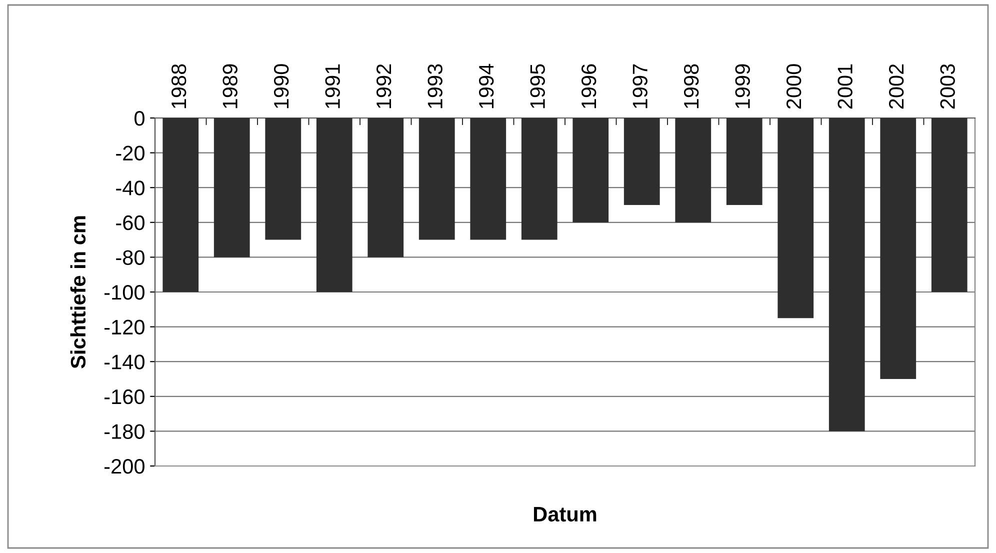 The image size is (996, 553). What do you see at coordinates (565, 514) in the screenshot?
I see `x-axis-title: Datum` at bounding box center [565, 514].